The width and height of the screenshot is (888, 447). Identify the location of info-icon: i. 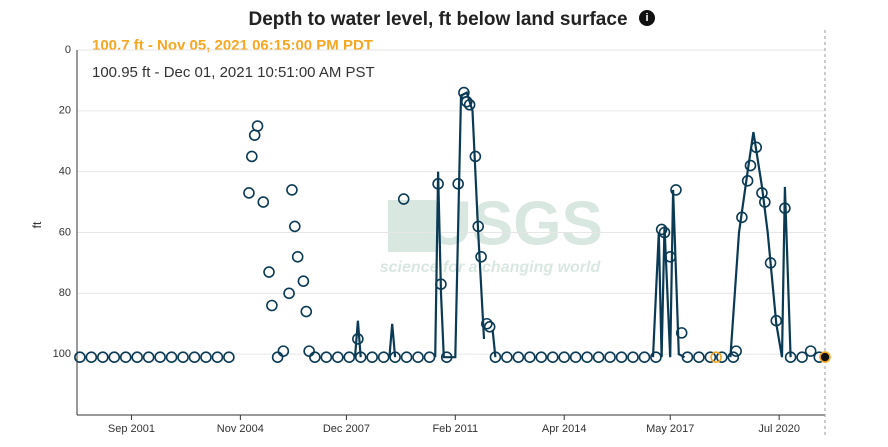
(647, 18).